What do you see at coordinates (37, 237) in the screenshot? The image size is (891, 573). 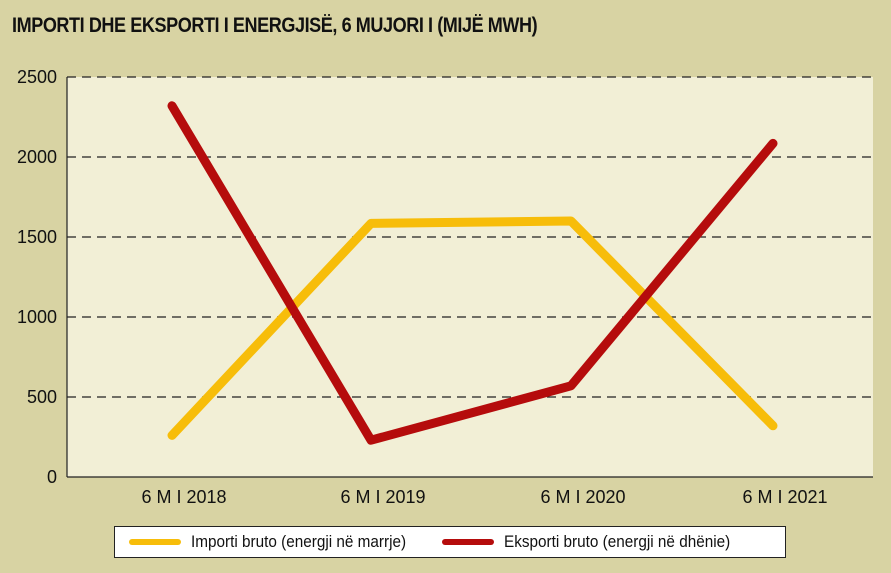 I see `y-tick-label: 1500` at bounding box center [37, 237].